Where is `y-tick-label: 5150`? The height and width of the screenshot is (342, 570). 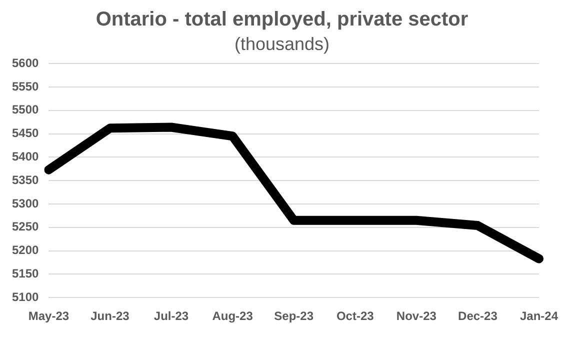
y-tick-label: 5150 is located at coordinates (26, 273).